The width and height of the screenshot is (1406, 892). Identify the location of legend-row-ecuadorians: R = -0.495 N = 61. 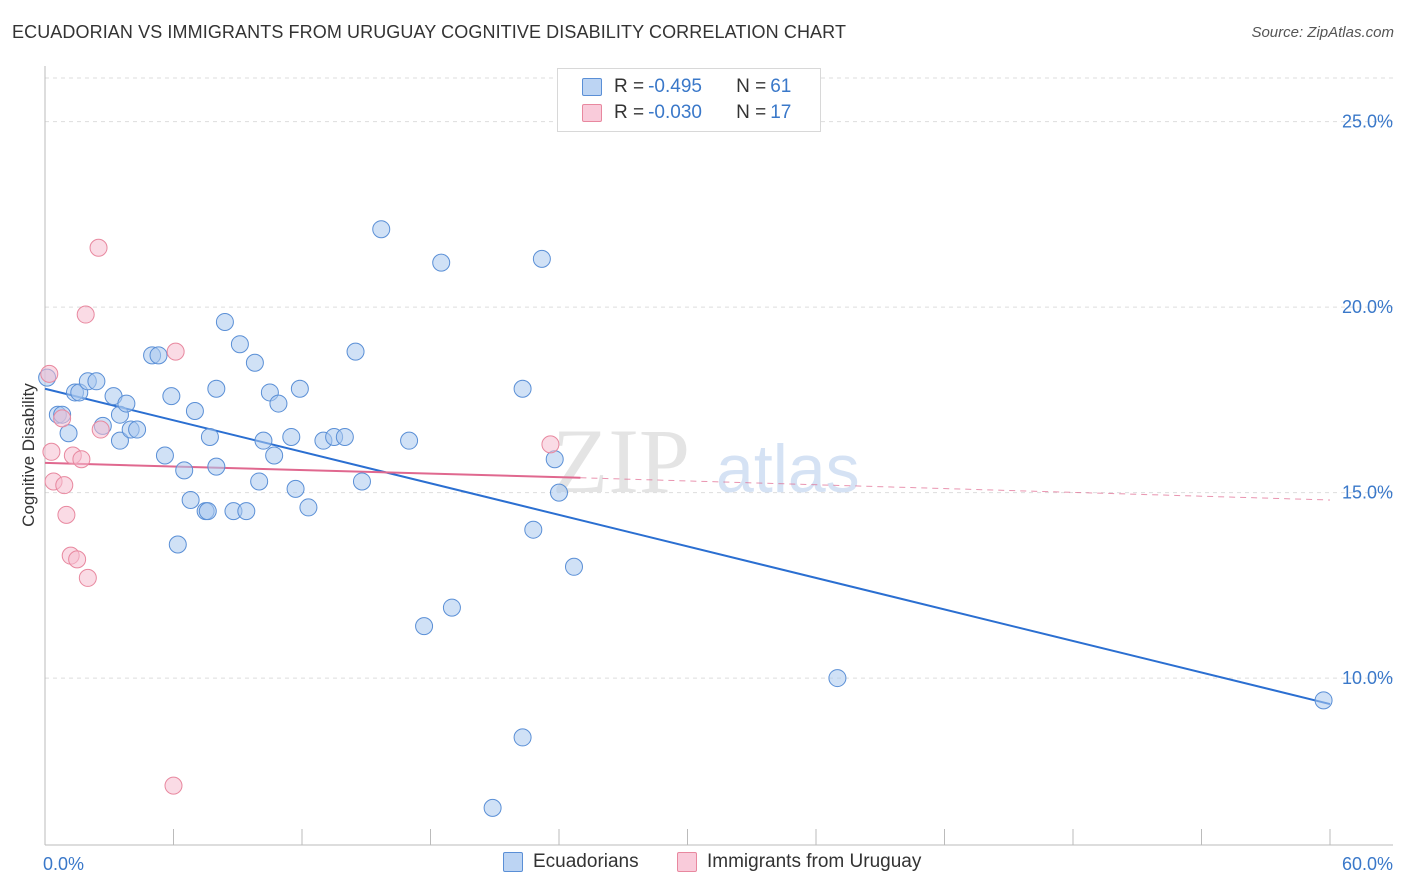
(686, 87).